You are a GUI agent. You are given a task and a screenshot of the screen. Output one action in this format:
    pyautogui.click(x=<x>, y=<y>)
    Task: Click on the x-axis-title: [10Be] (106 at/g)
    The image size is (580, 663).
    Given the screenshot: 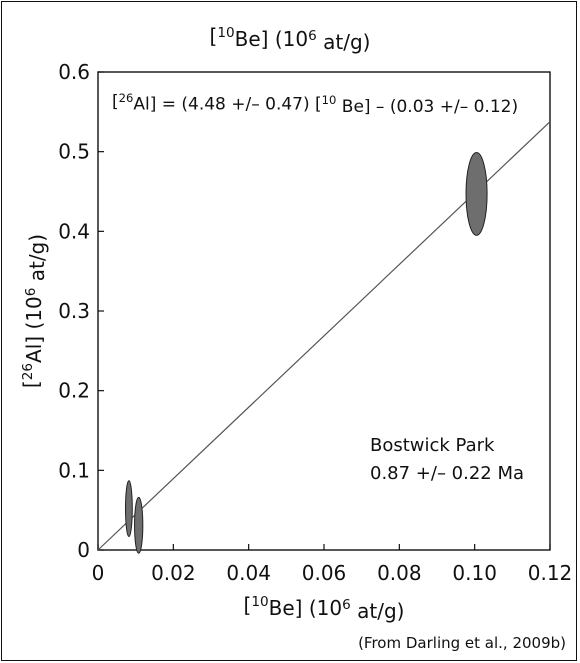 What is the action you would take?
    pyautogui.click(x=324, y=608)
    